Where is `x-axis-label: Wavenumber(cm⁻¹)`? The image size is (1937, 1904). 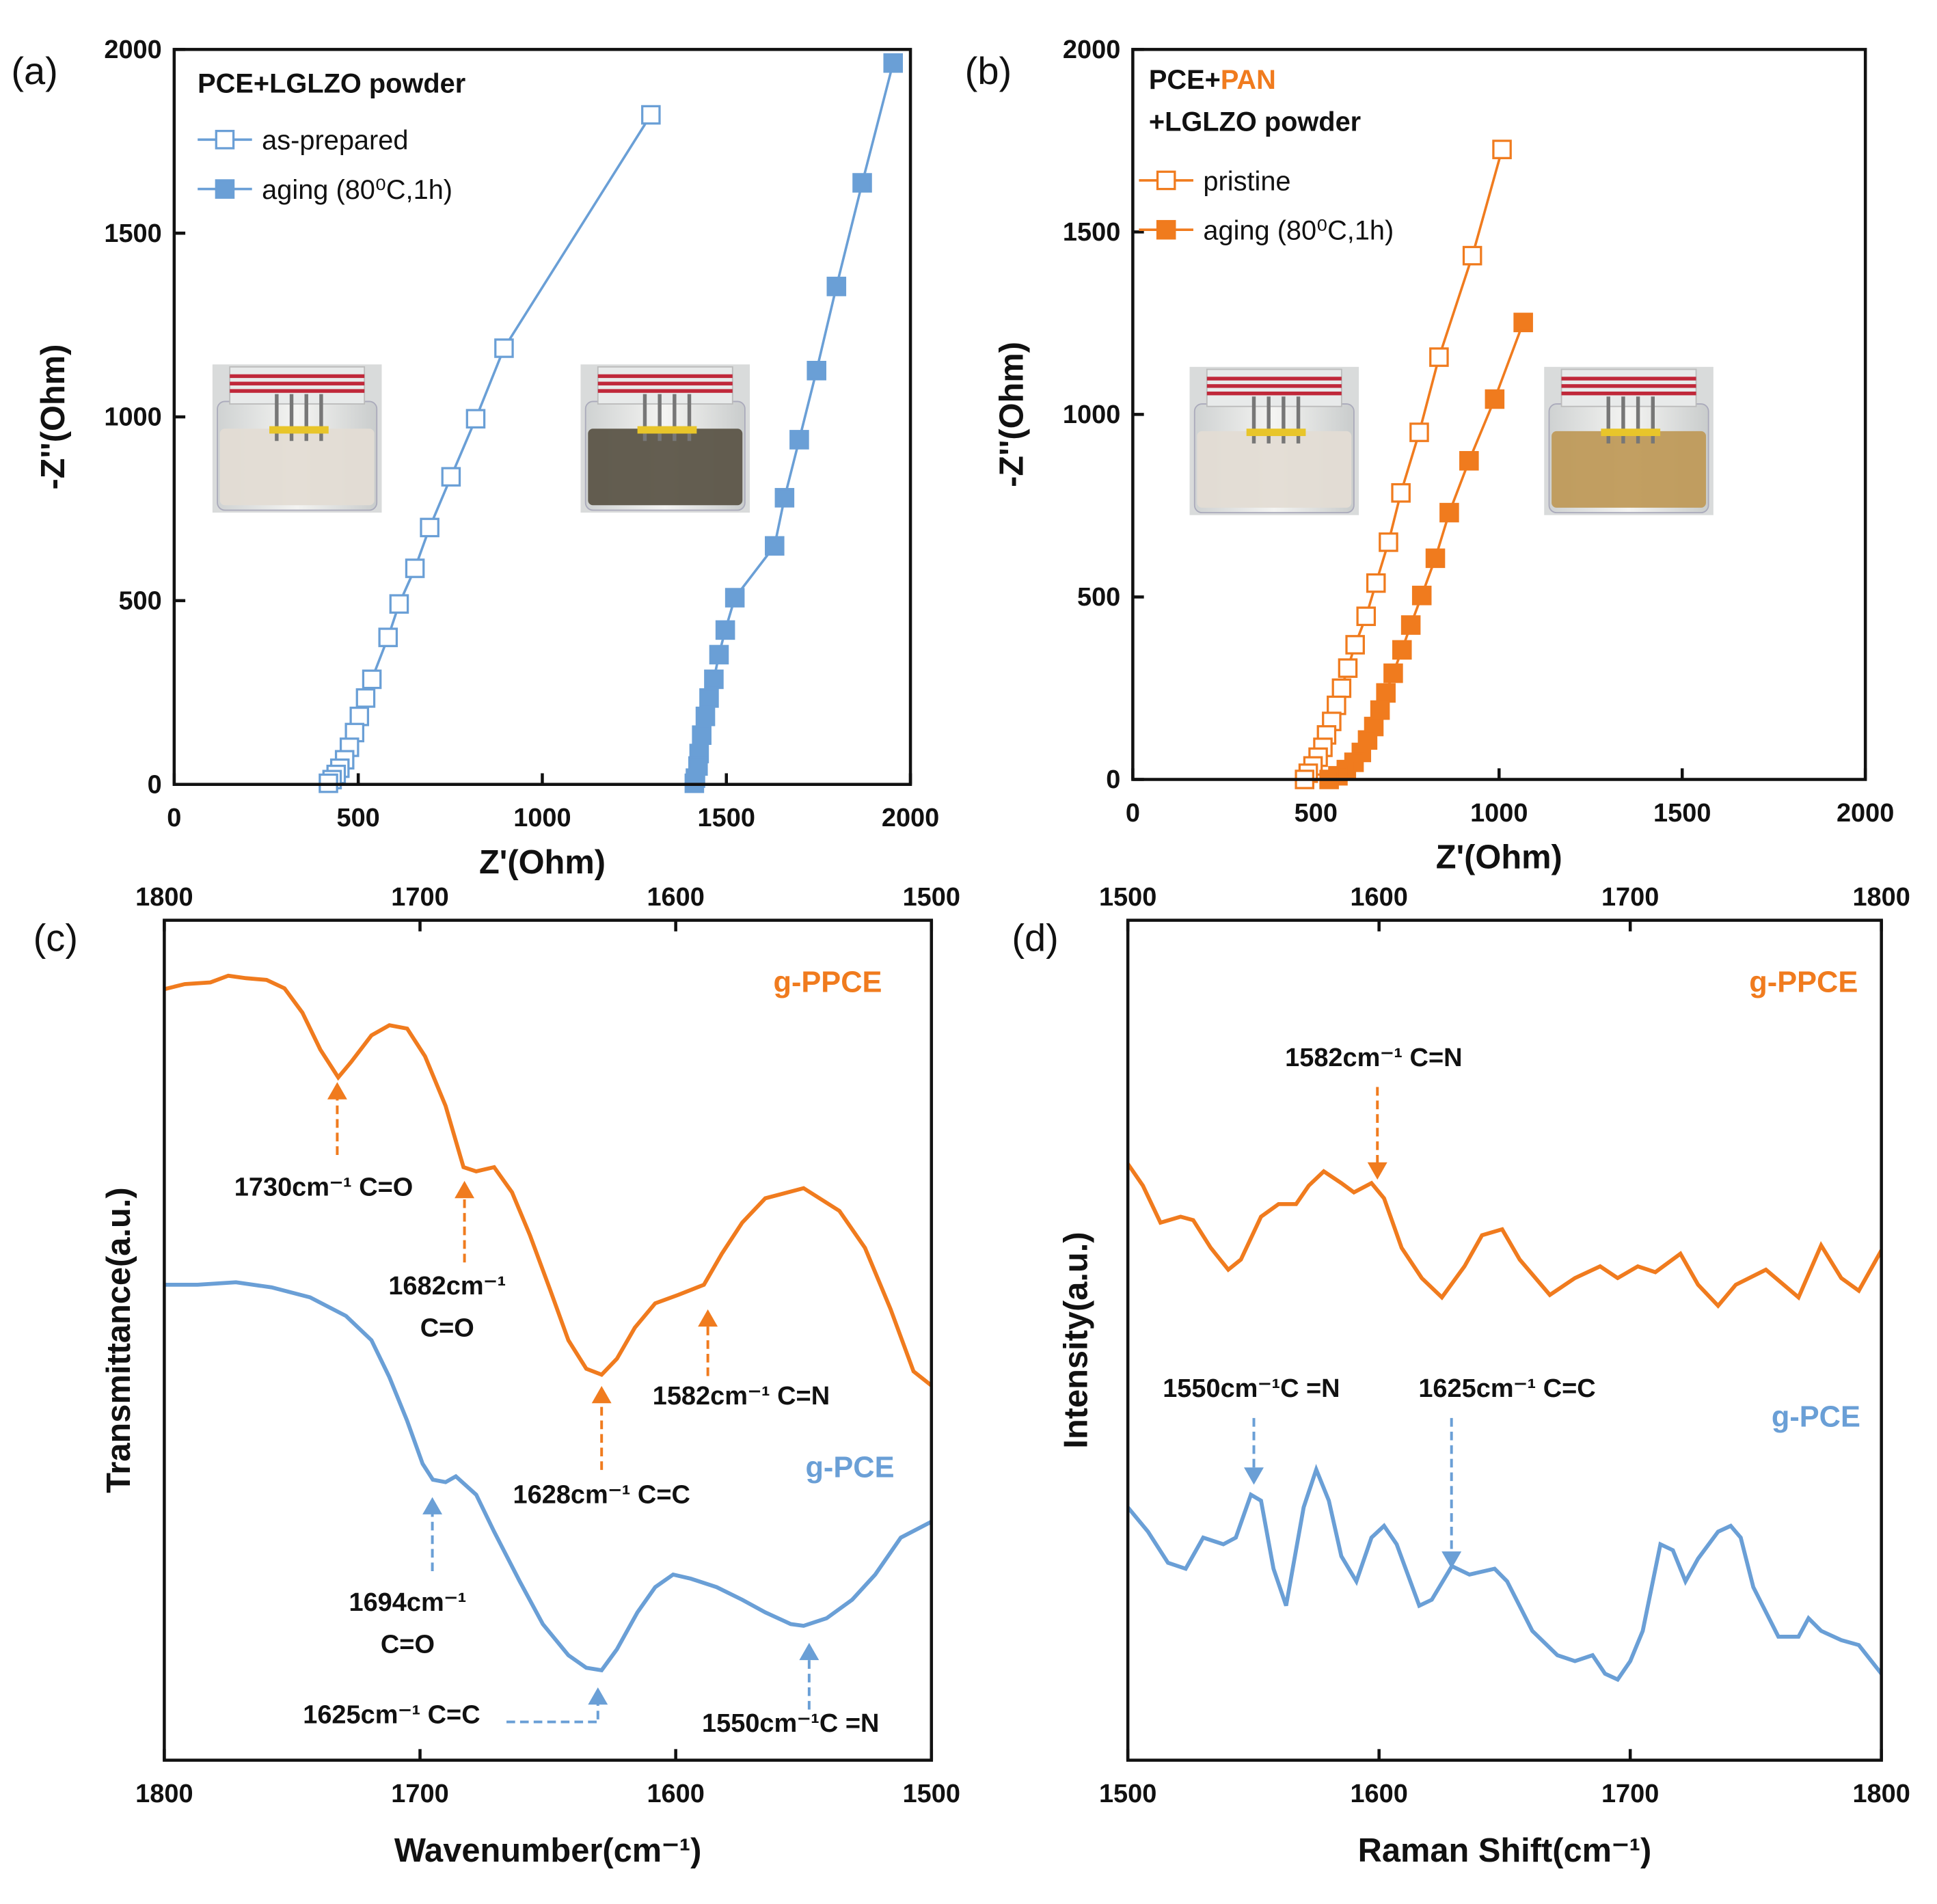
x-axis-label: Wavenumber(cm⁻¹) is located at coordinates (548, 1850).